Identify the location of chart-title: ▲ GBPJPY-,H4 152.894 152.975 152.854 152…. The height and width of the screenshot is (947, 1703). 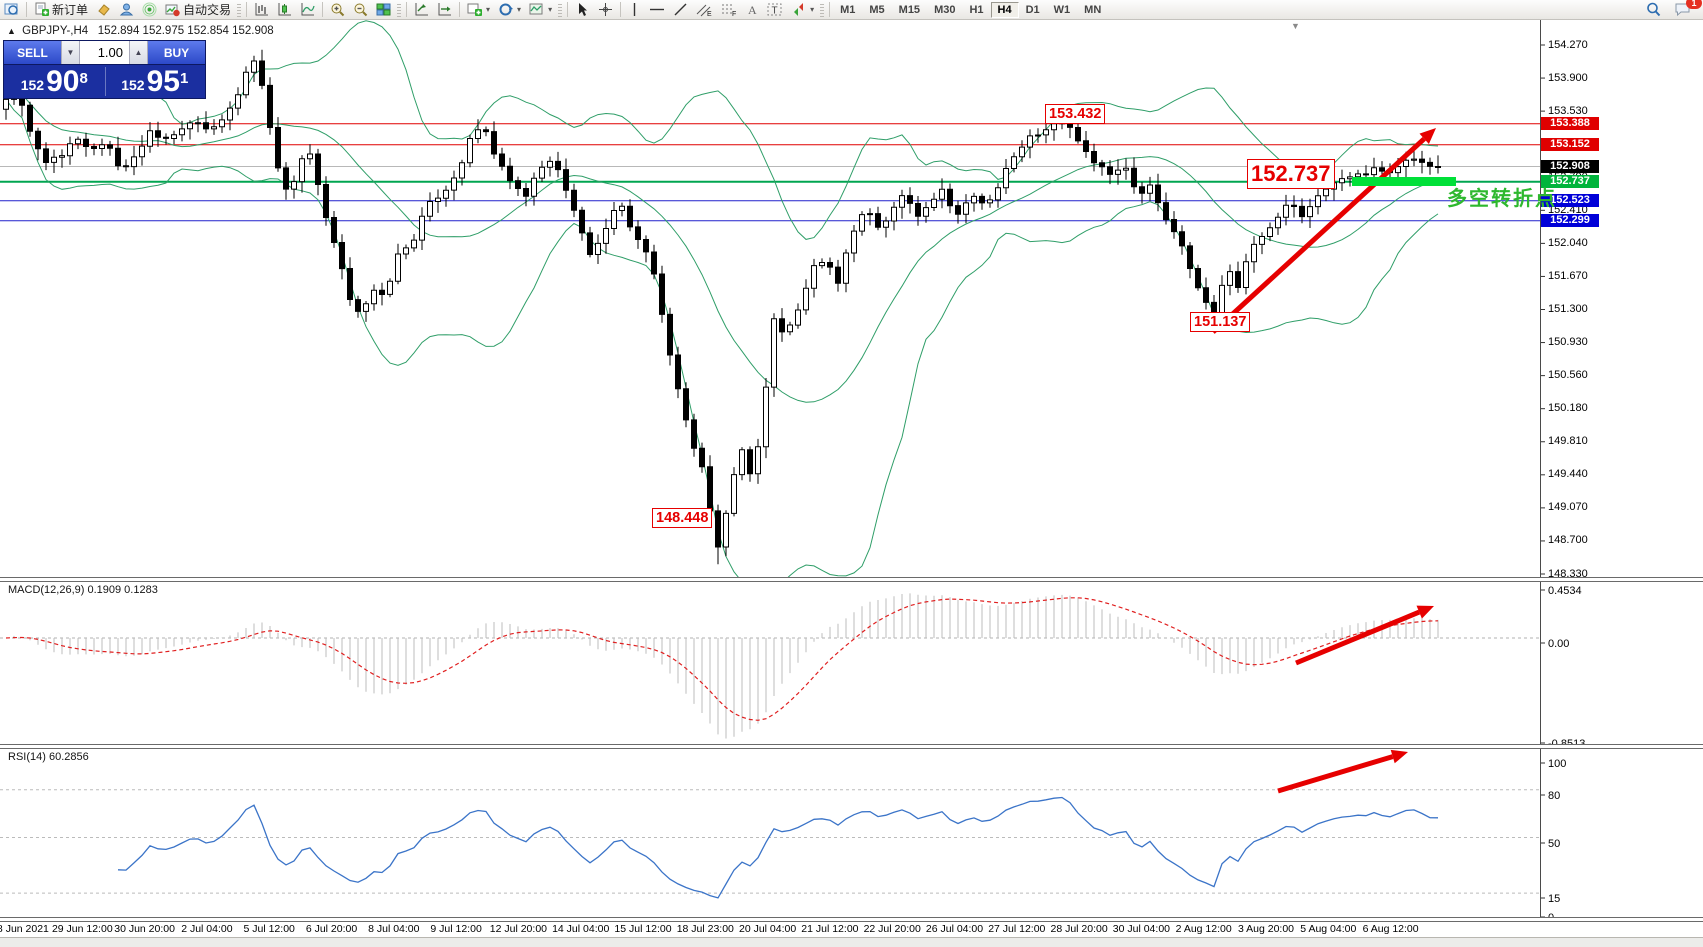
(140, 31).